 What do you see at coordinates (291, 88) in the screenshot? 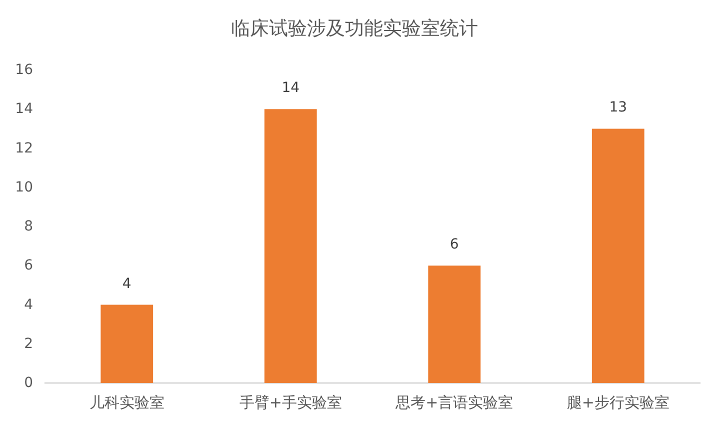
I see `data-label: 14` at bounding box center [291, 88].